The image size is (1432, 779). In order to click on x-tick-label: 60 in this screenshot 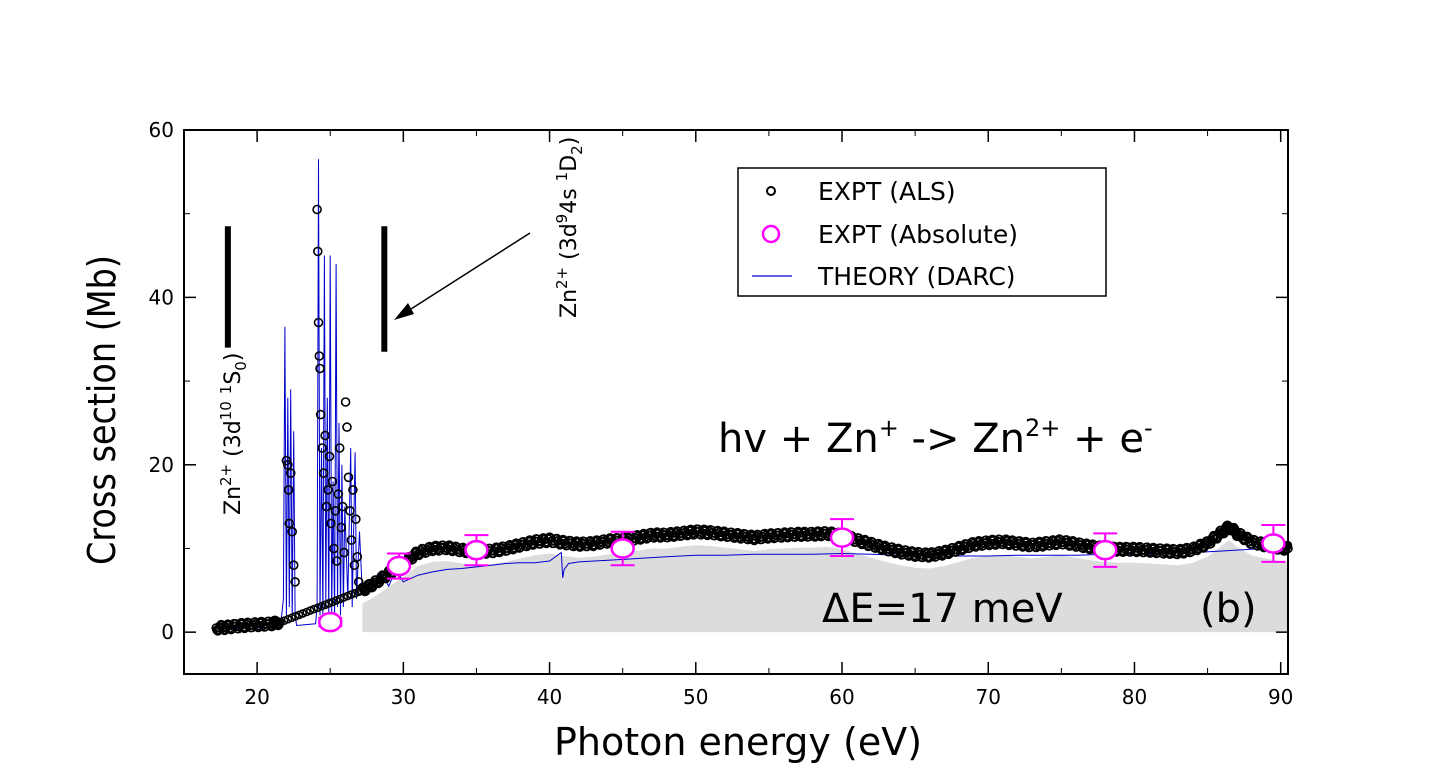, I will do `click(841, 697)`.